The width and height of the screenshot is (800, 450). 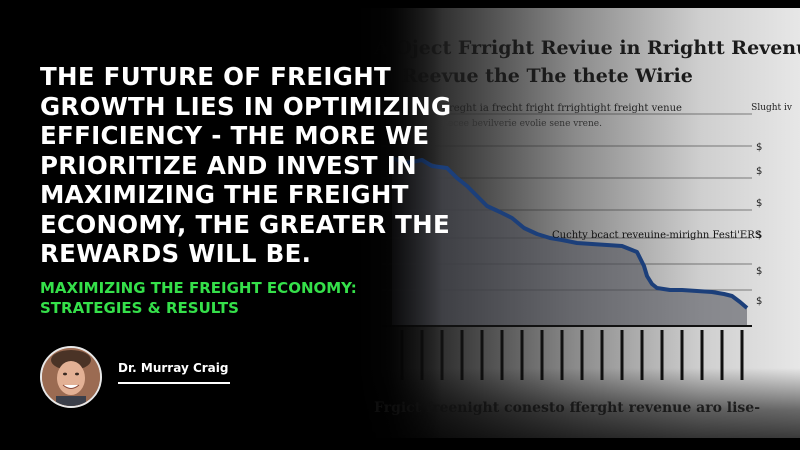 I want to click on chart-y-ticks: $ $ $ $ $ $, so click(x=759, y=224).